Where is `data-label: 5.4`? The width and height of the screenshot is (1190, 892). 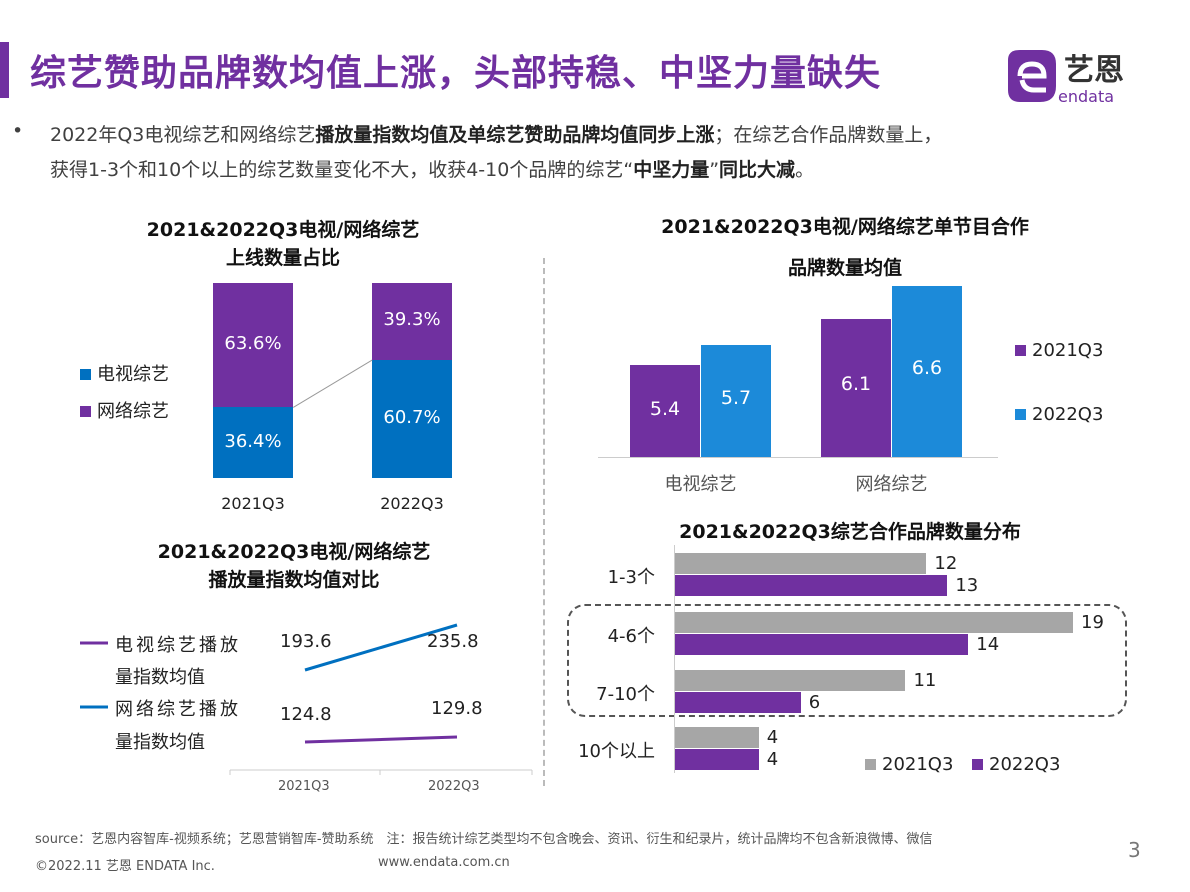 data-label: 5.4 is located at coordinates (665, 409).